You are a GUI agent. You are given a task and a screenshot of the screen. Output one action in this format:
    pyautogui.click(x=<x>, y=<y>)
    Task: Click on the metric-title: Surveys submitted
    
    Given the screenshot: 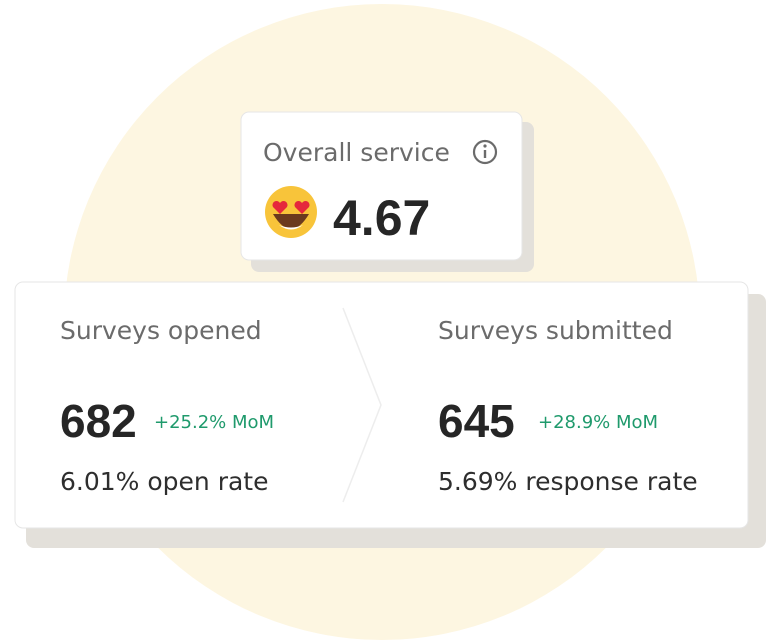 What is the action you would take?
    pyautogui.click(x=555, y=330)
    